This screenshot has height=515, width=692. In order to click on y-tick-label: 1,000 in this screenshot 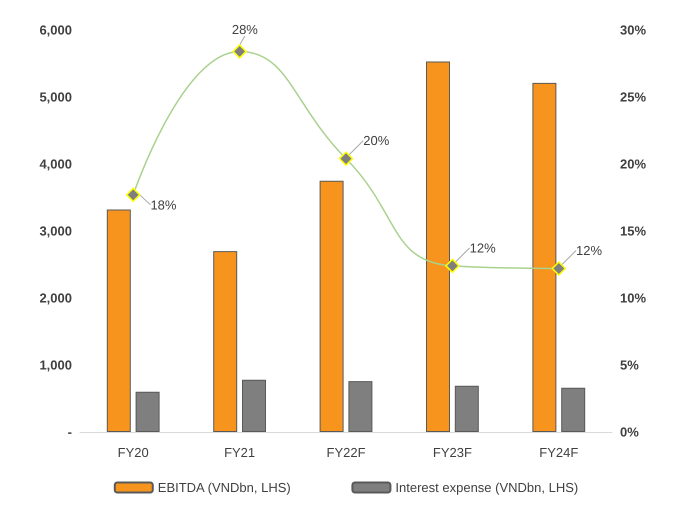, I will do `click(55, 365)`.